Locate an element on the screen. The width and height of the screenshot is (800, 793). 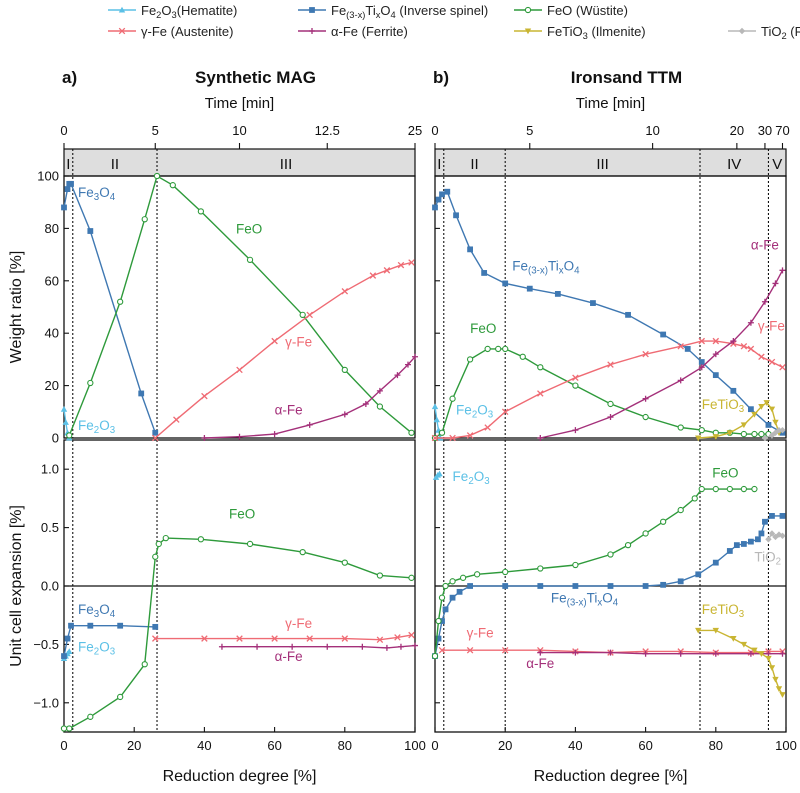
y-tick-label: 20 is located at coordinates (52, 385).